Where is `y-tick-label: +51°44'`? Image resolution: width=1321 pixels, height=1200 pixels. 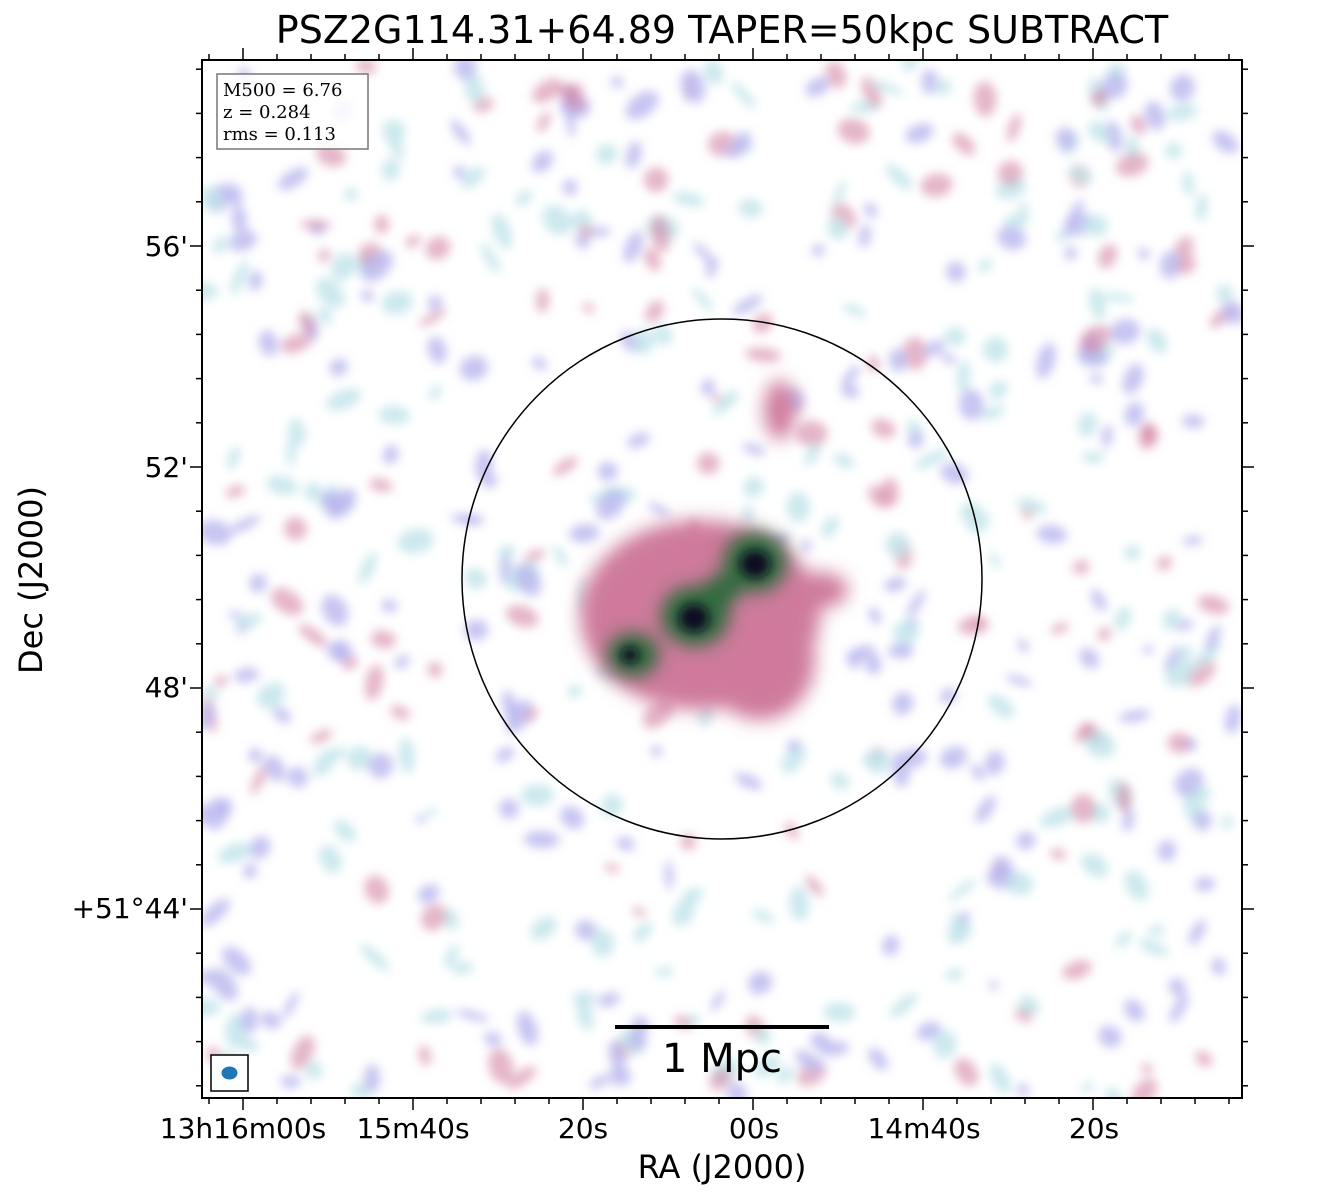
y-tick-label: +51°44' is located at coordinates (130, 908).